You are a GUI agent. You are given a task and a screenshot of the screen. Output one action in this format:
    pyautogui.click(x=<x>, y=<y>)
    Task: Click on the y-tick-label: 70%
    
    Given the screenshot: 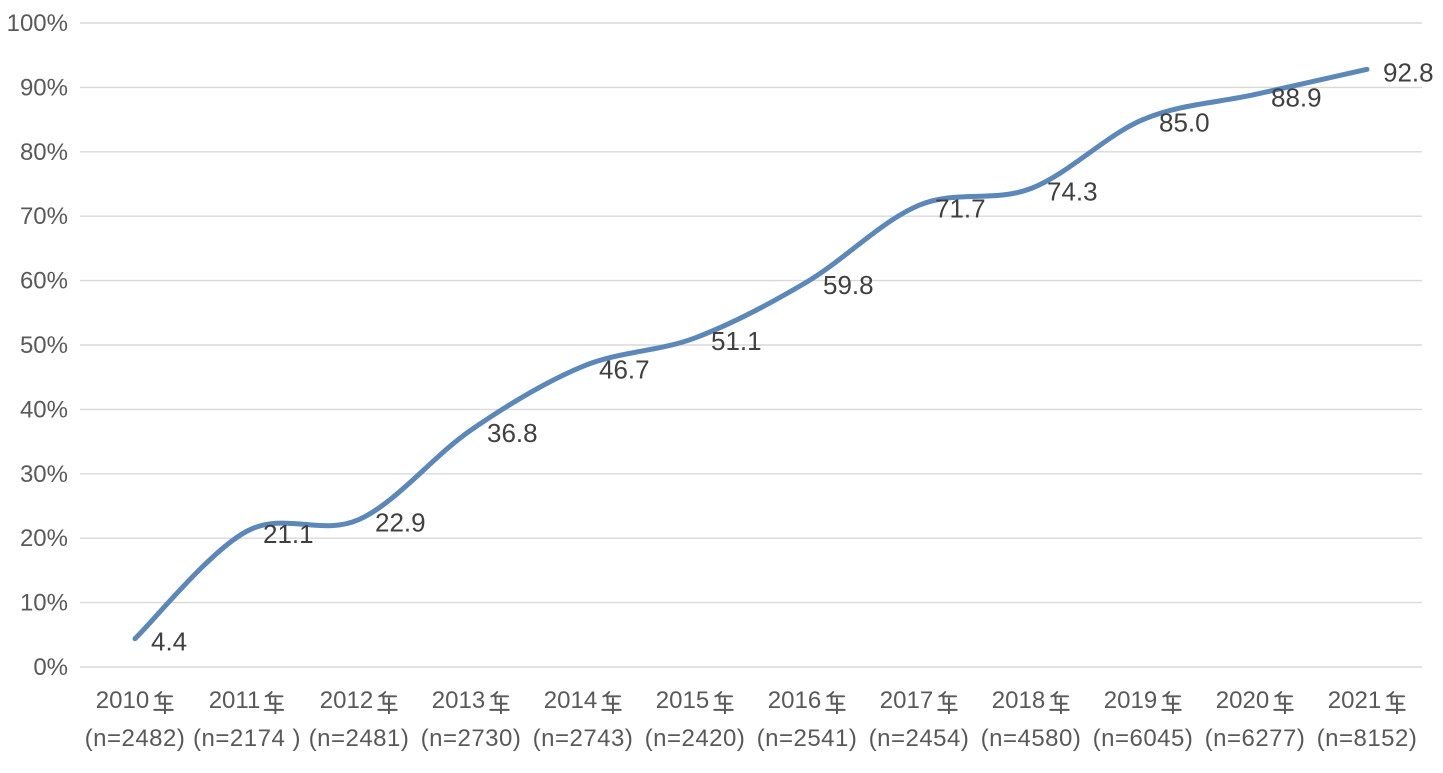 What is the action you would take?
    pyautogui.click(x=44, y=216)
    